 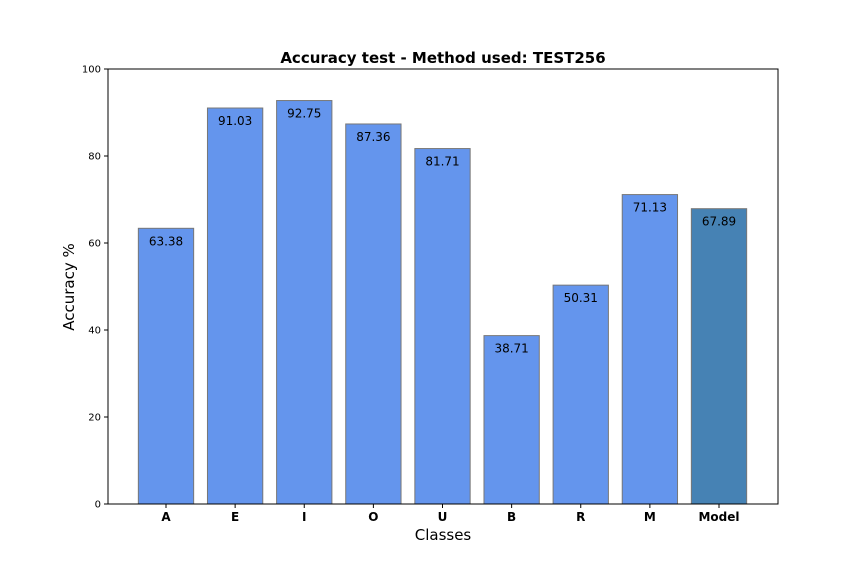 What do you see at coordinates (650, 349) in the screenshot?
I see `bar-m` at bounding box center [650, 349].